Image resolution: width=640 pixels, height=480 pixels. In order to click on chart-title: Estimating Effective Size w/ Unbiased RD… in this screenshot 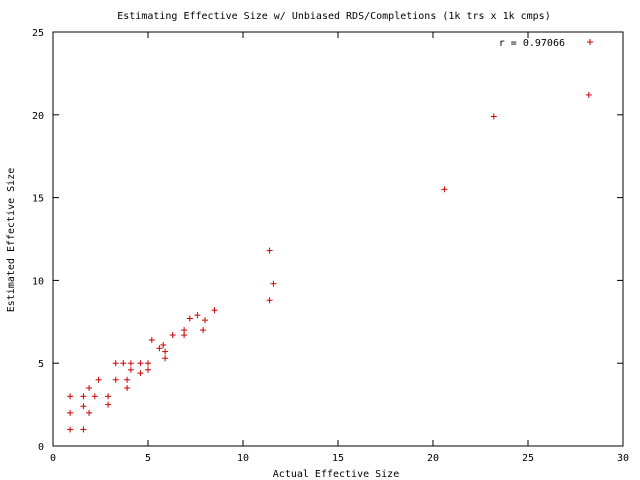, I will do `click(333, 16)`.